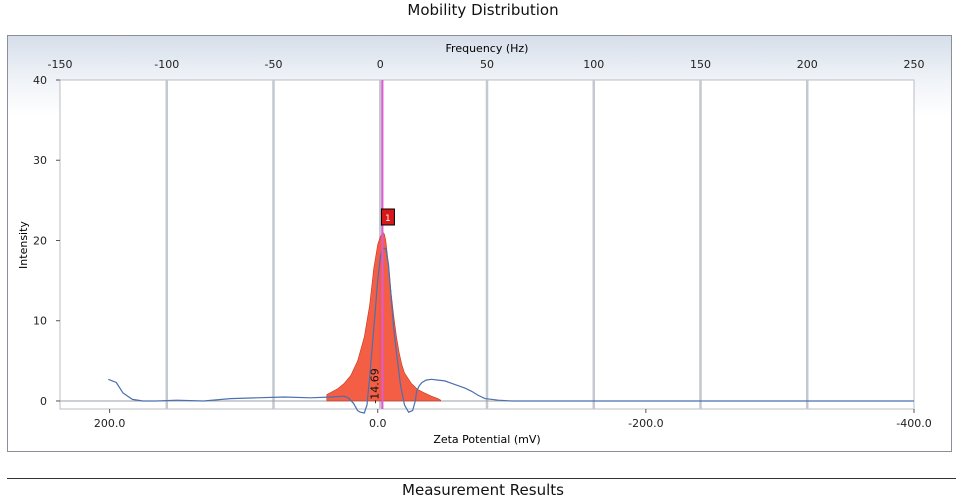 The width and height of the screenshot is (966, 504). What do you see at coordinates (486, 439) in the screenshot?
I see `x-axis-label: Zeta Potential (mV)` at bounding box center [486, 439].